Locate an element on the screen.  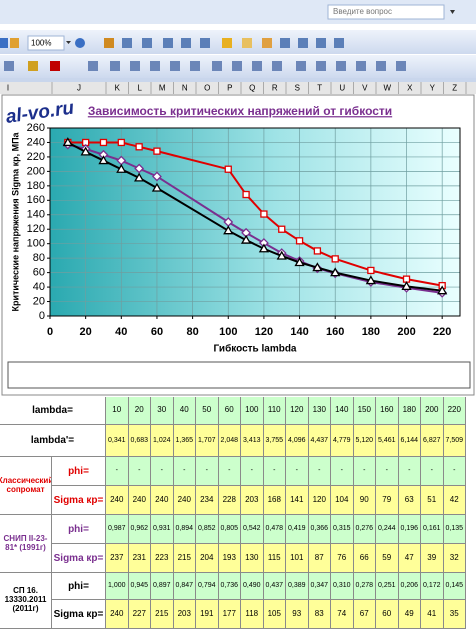
legend is located at coordinates (239, 375).